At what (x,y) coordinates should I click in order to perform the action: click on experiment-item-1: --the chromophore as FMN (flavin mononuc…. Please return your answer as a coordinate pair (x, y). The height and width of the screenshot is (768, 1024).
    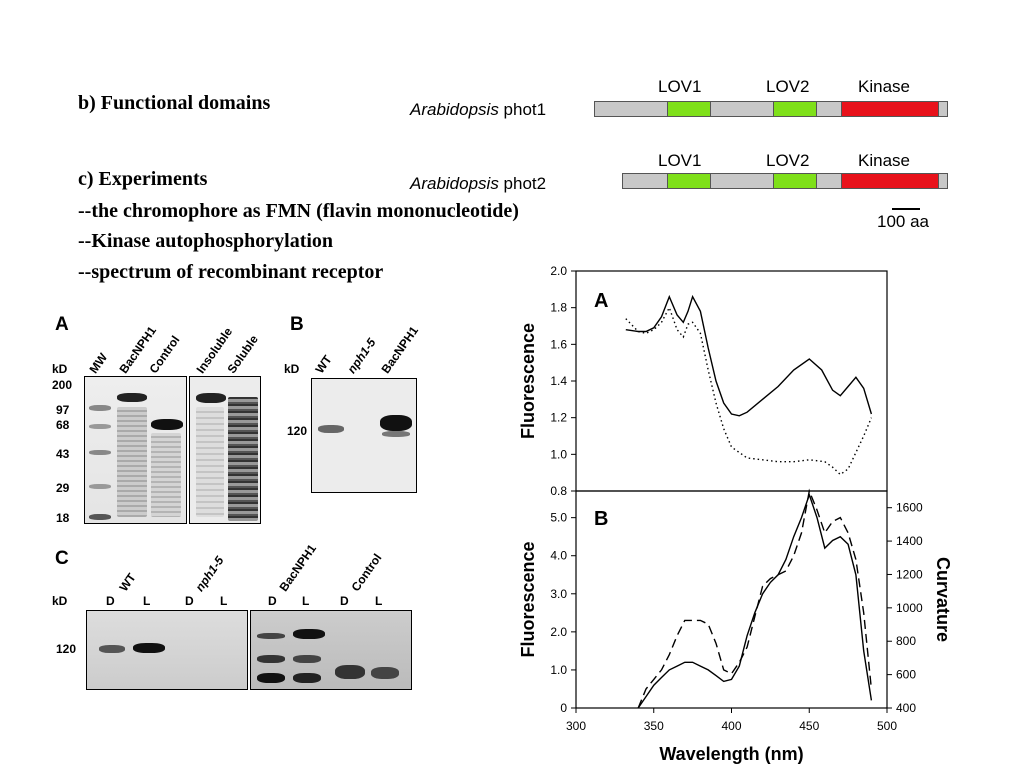
    Looking at the image, I should click on (298, 211).